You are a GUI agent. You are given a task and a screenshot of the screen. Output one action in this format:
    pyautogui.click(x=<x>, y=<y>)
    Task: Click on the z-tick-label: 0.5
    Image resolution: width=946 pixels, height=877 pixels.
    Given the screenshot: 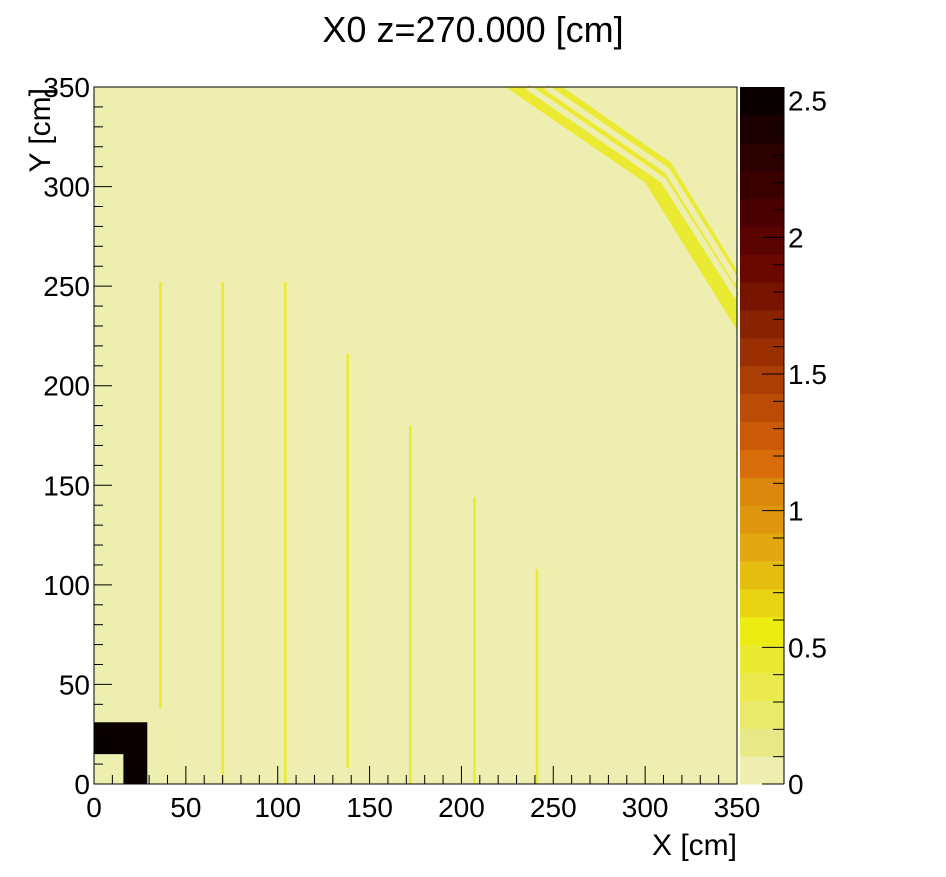 What is the action you would take?
    pyautogui.click(x=807, y=647)
    